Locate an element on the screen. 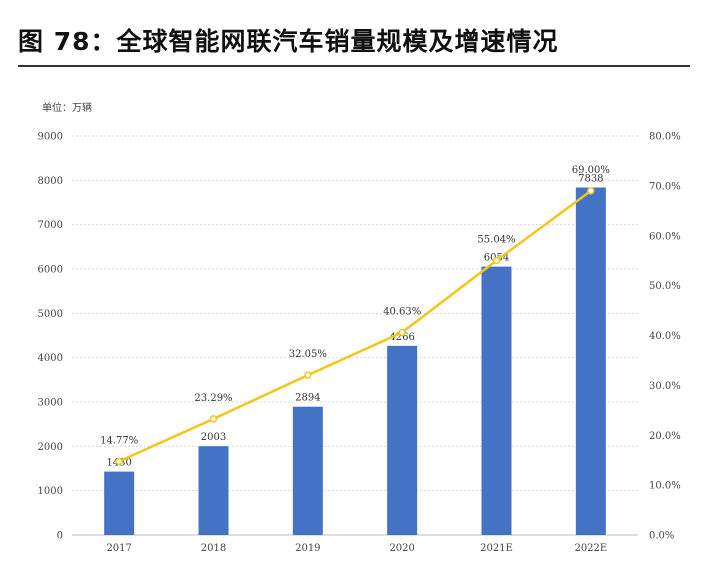  y-right-tick-label: 40.0% is located at coordinates (665, 336).